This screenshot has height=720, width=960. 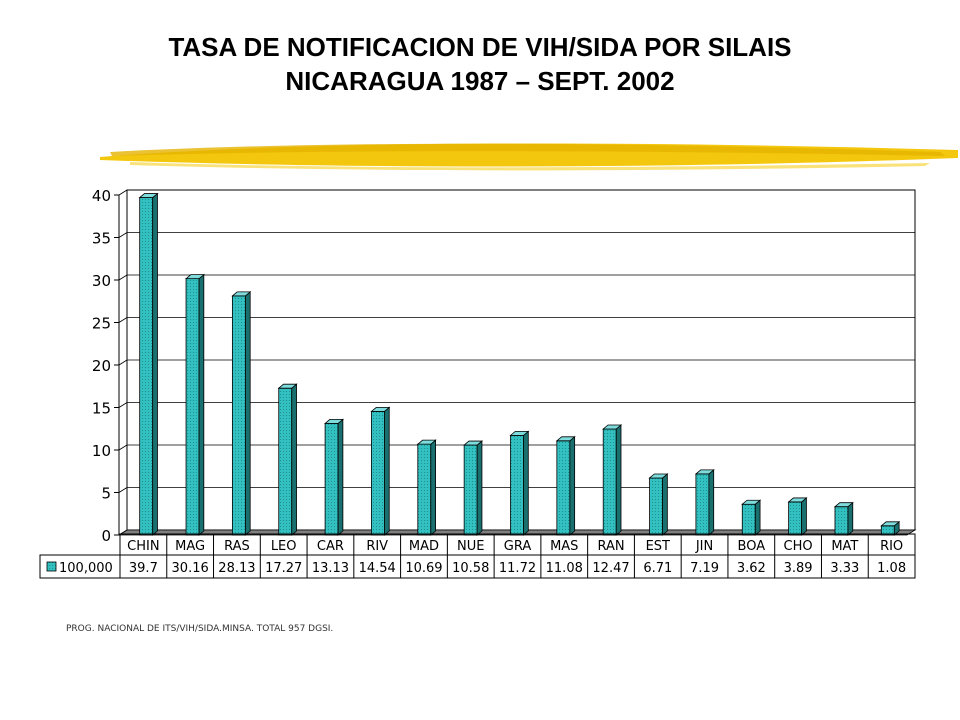 What do you see at coordinates (844, 568) in the screenshot?
I see `data-label: 3.33` at bounding box center [844, 568].